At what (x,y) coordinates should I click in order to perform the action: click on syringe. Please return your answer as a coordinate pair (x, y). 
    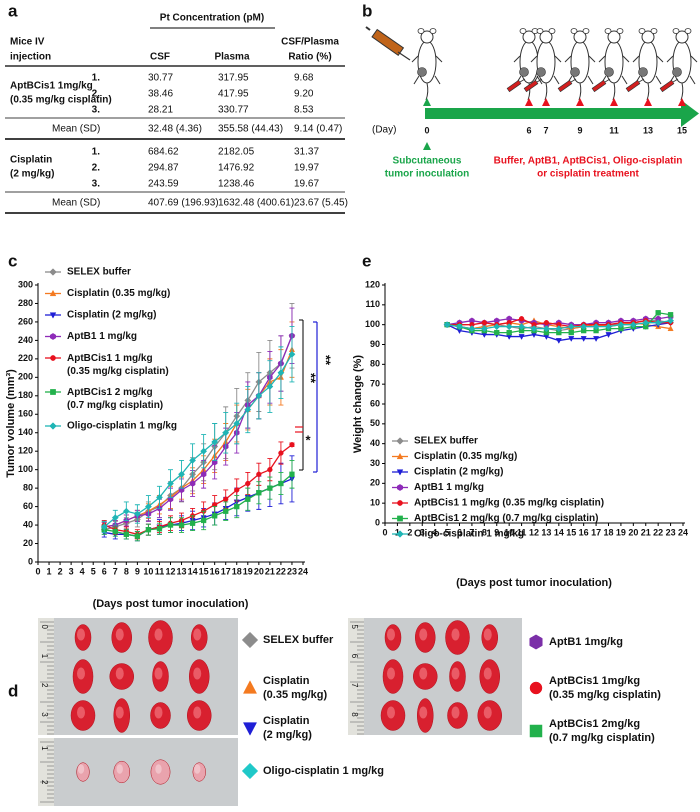
    Looking at the image, I should click on (388, 42).